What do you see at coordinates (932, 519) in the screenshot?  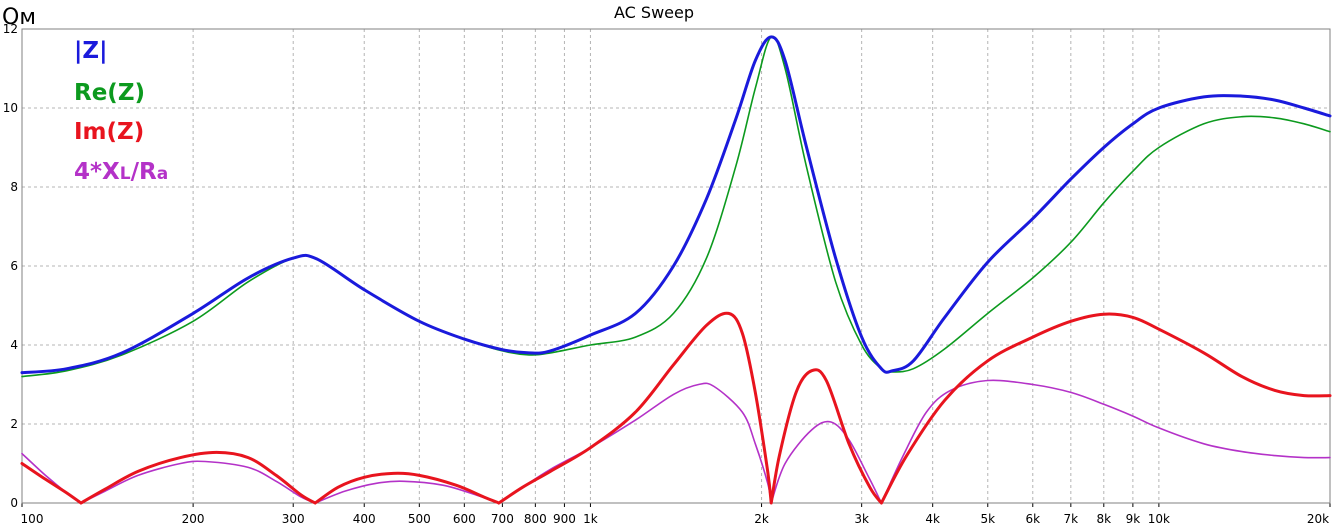 I see `x-tick-label: 4k` at bounding box center [932, 519].